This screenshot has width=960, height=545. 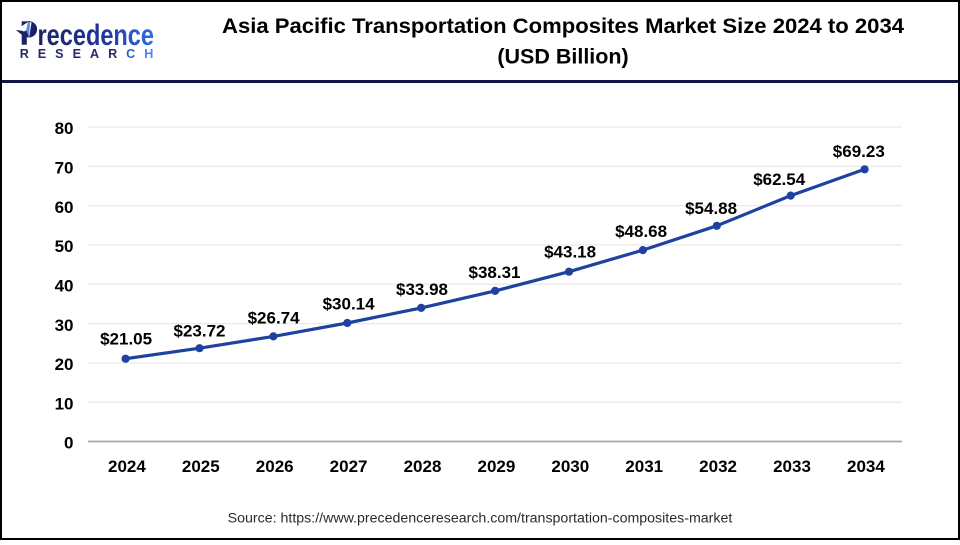 What do you see at coordinates (274, 317) in the screenshot?
I see `svg-text: $26.74` at bounding box center [274, 317].